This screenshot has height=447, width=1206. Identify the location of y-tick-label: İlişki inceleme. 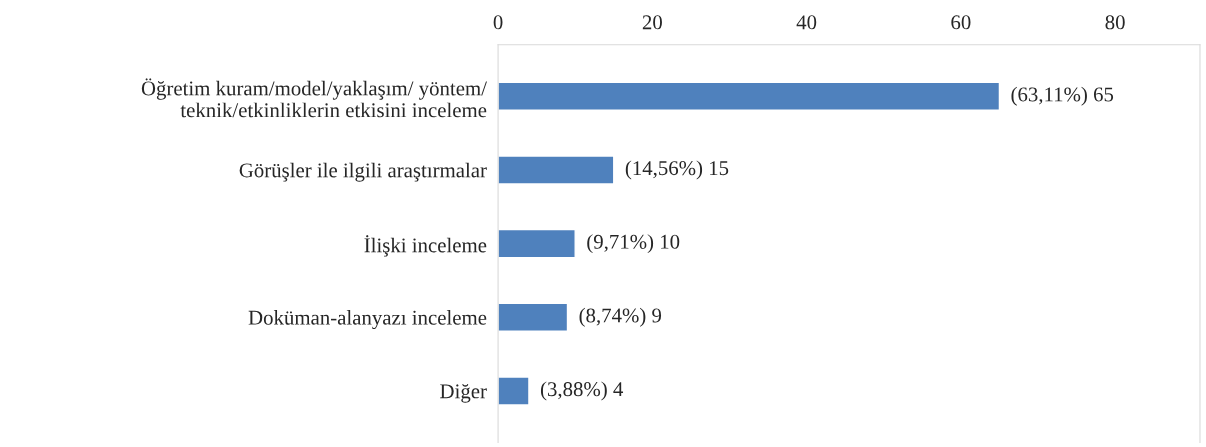
(425, 246).